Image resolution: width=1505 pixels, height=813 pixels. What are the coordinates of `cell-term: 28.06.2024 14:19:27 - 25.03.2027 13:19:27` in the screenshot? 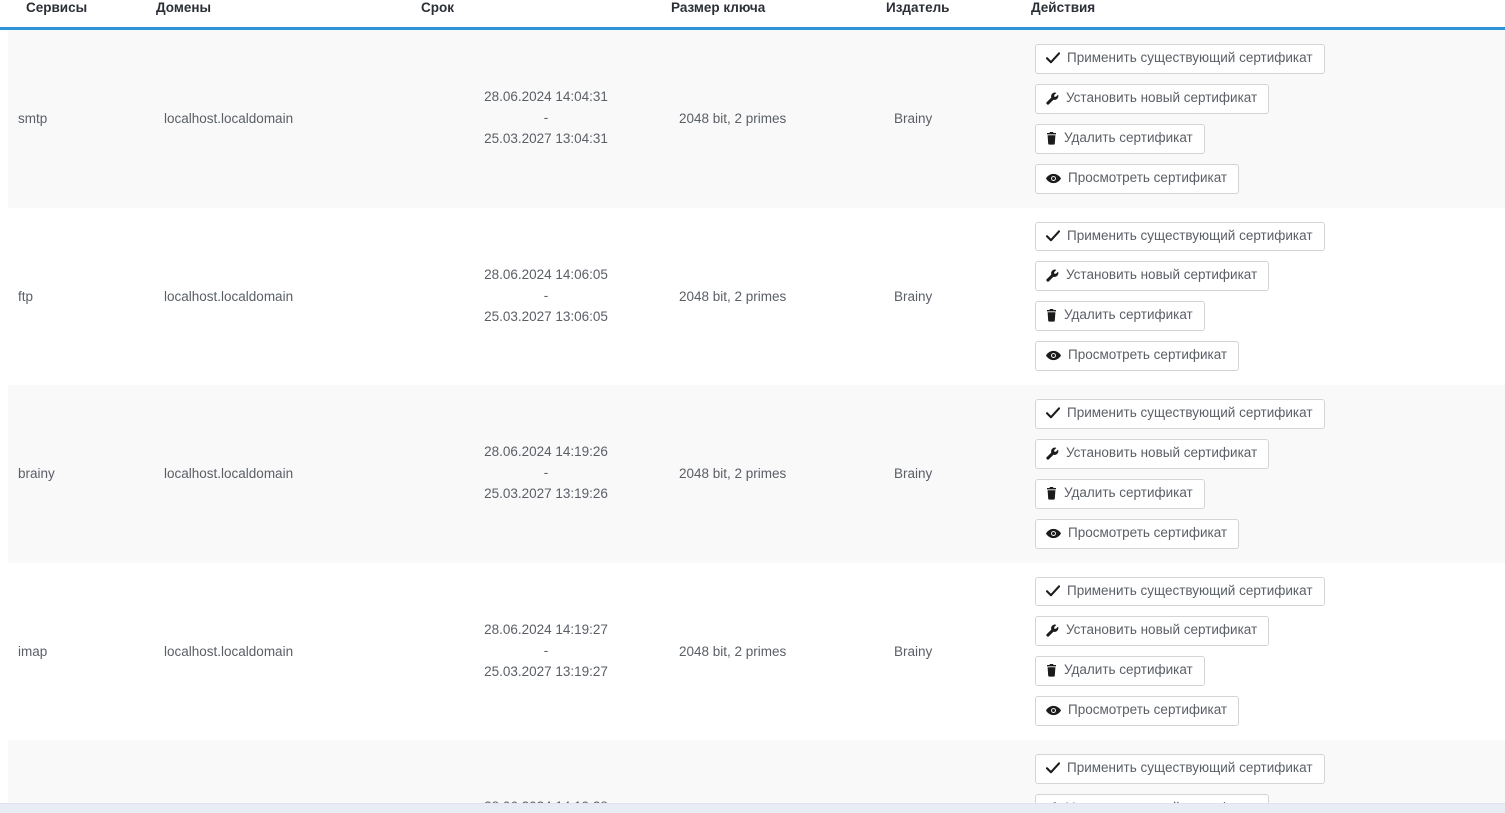 It's located at (546, 651).